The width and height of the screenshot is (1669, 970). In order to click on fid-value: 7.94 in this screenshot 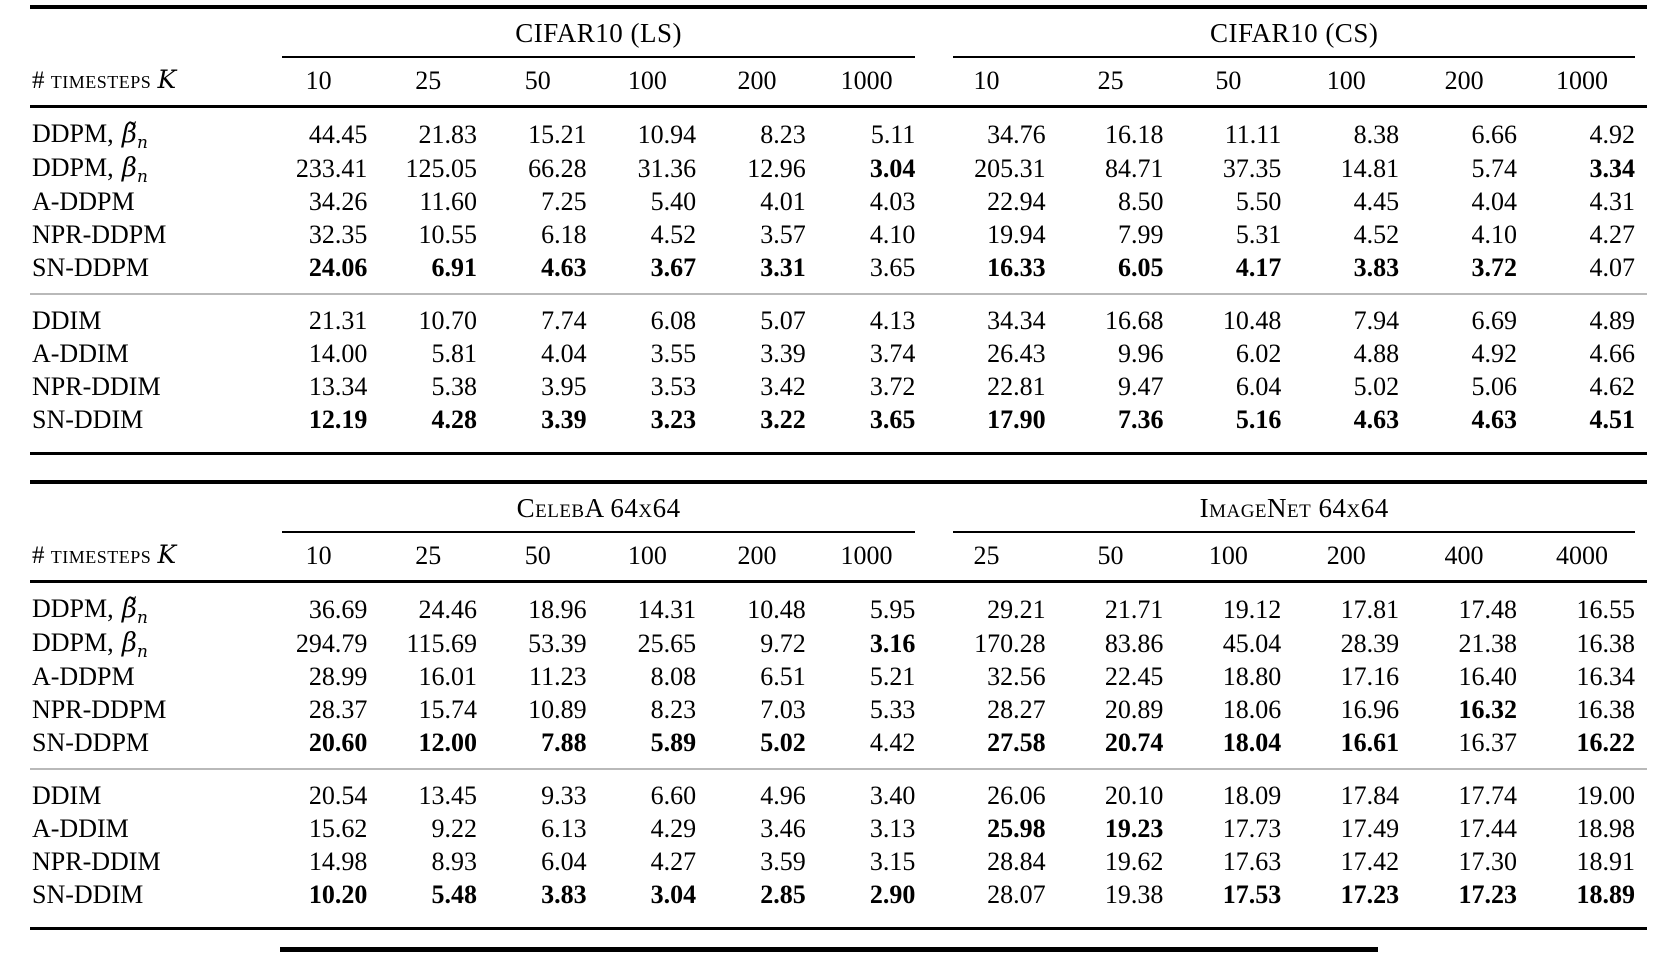, I will do `click(1376, 320)`.